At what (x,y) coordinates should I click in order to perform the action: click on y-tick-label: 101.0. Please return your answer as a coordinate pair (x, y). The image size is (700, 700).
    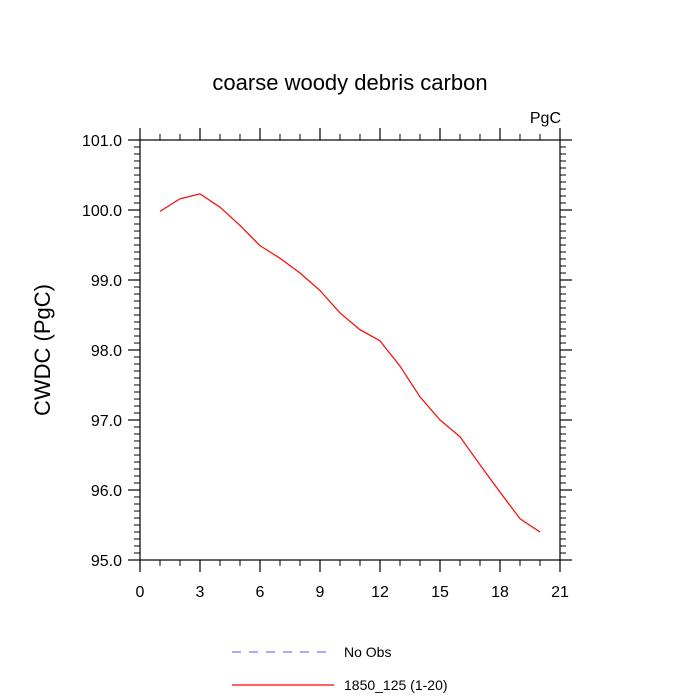
    Looking at the image, I should click on (102, 141).